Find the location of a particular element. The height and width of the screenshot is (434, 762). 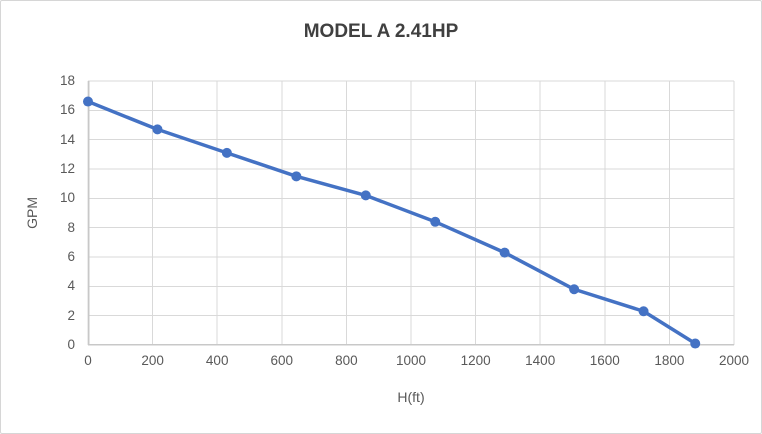

x-tick-label: 1400 is located at coordinates (540, 360).